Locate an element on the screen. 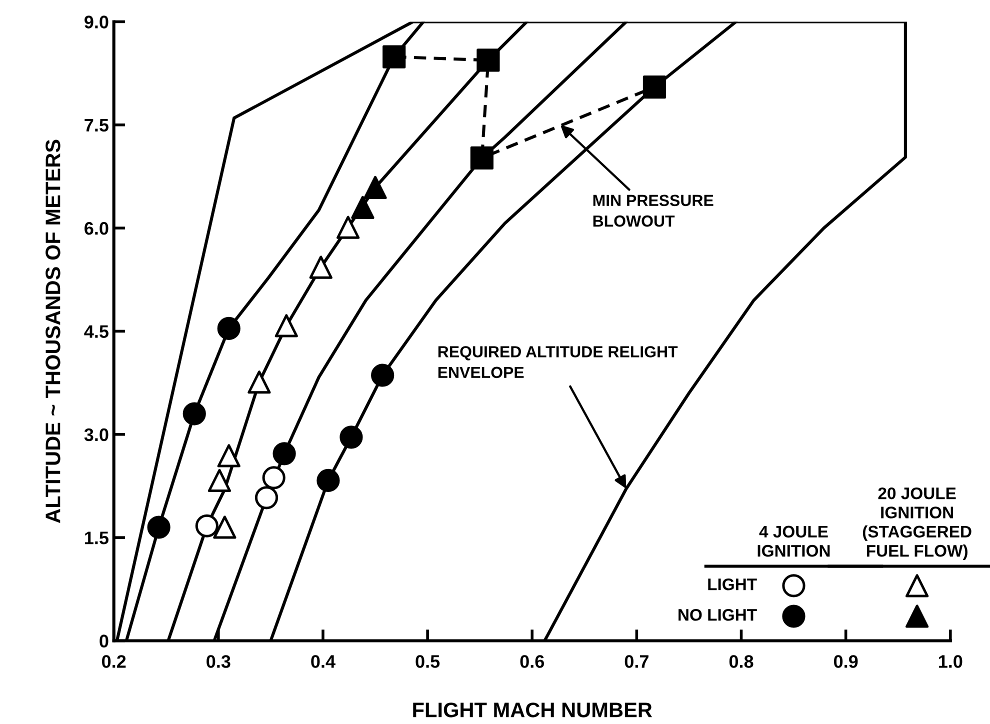  annotation: REQUIRED ALTITUDE RELIGHT ENVELOPE is located at coordinates (558, 362).